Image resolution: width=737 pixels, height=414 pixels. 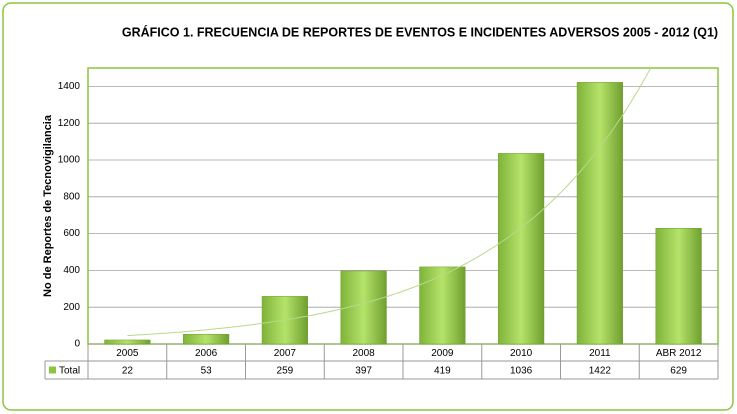 What do you see at coordinates (207, 371) in the screenshot?
I see `table-value: 53` at bounding box center [207, 371].